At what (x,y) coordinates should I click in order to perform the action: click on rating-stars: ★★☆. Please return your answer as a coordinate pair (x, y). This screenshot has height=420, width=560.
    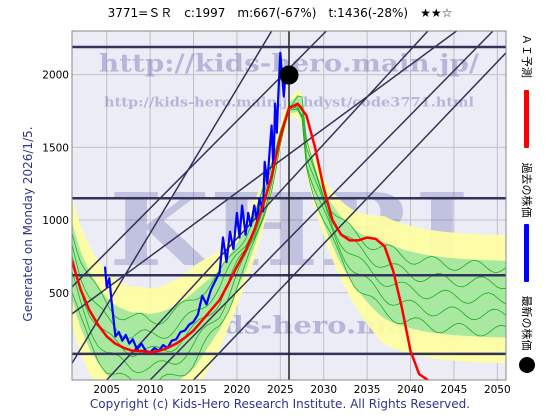
    Looking at the image, I should click on (436, 13).